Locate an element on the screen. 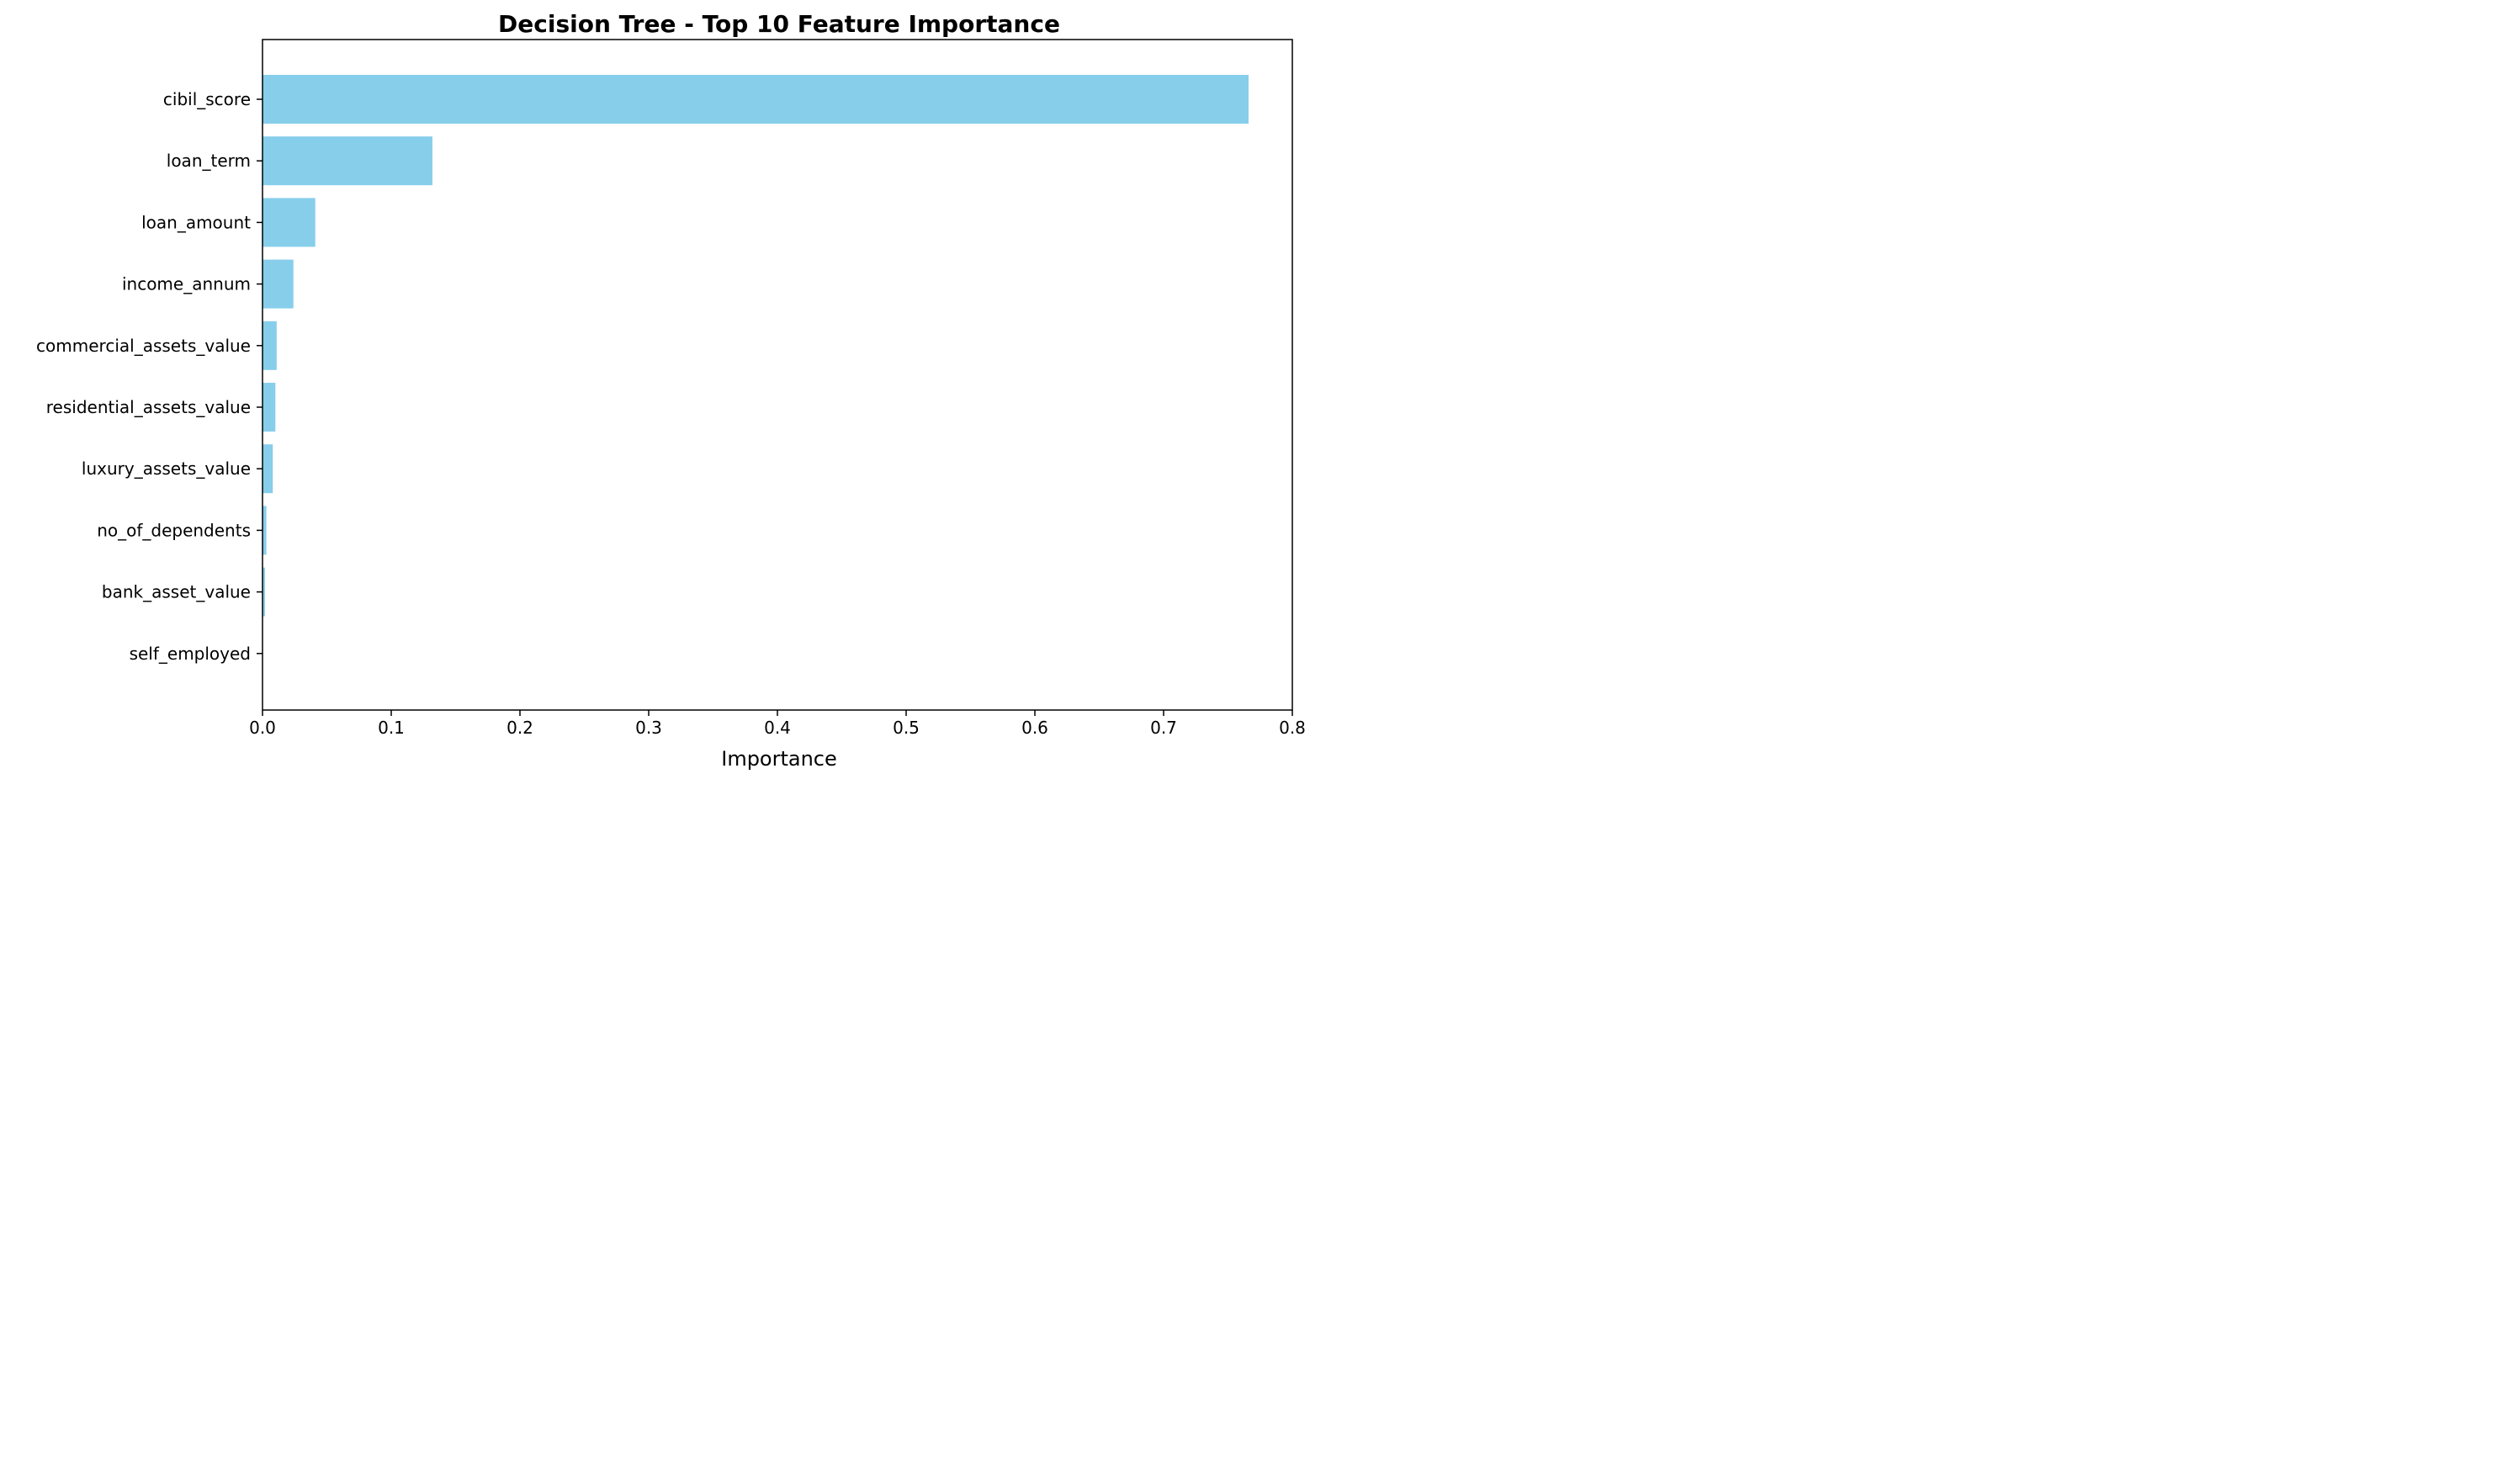 The image size is (2498, 1484). x-tick-label: 0.3 is located at coordinates (648, 728).